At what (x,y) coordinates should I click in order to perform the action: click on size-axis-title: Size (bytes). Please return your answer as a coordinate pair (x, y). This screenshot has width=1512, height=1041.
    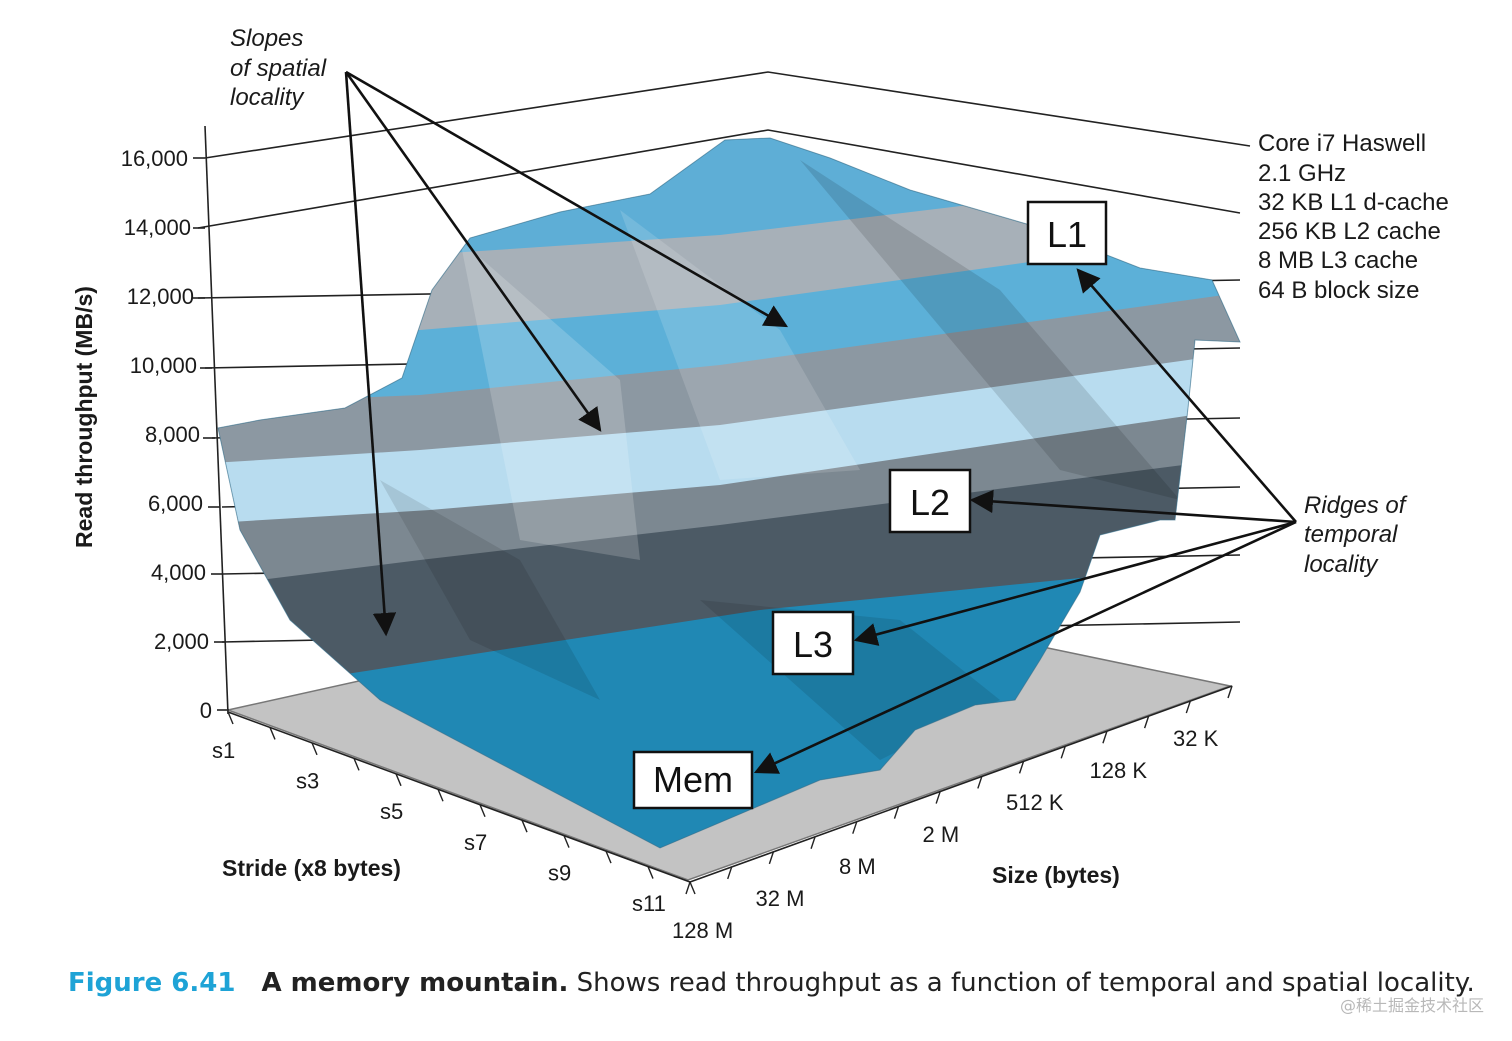
    Looking at the image, I should click on (1056, 875).